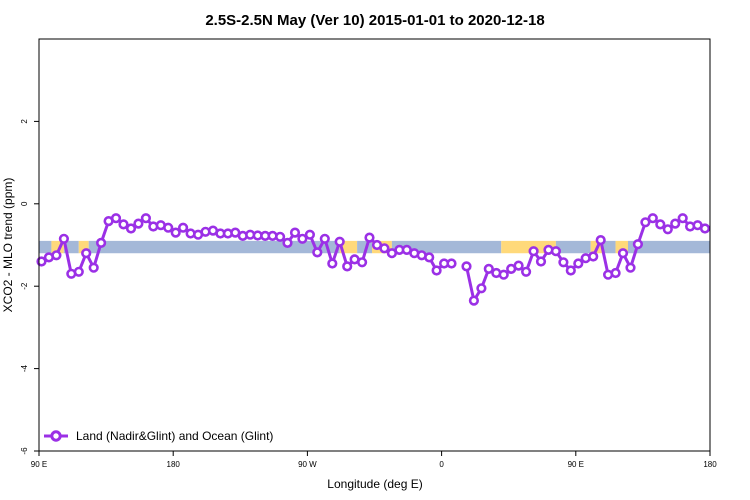  I want to click on legend: Land (Nadir&Glint) and Ocean (Glint), so click(158, 436).